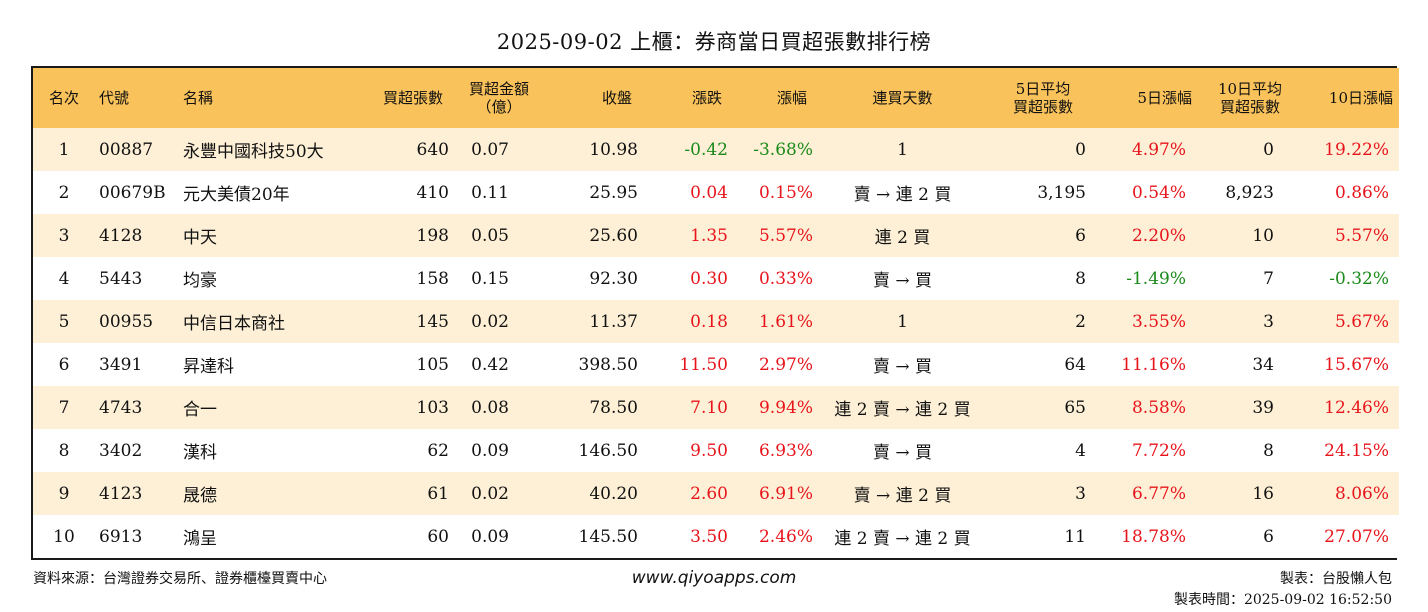 The width and height of the screenshot is (1428, 612). What do you see at coordinates (1158, 321) in the screenshot?
I see `cell-pct5: 3.55%` at bounding box center [1158, 321].